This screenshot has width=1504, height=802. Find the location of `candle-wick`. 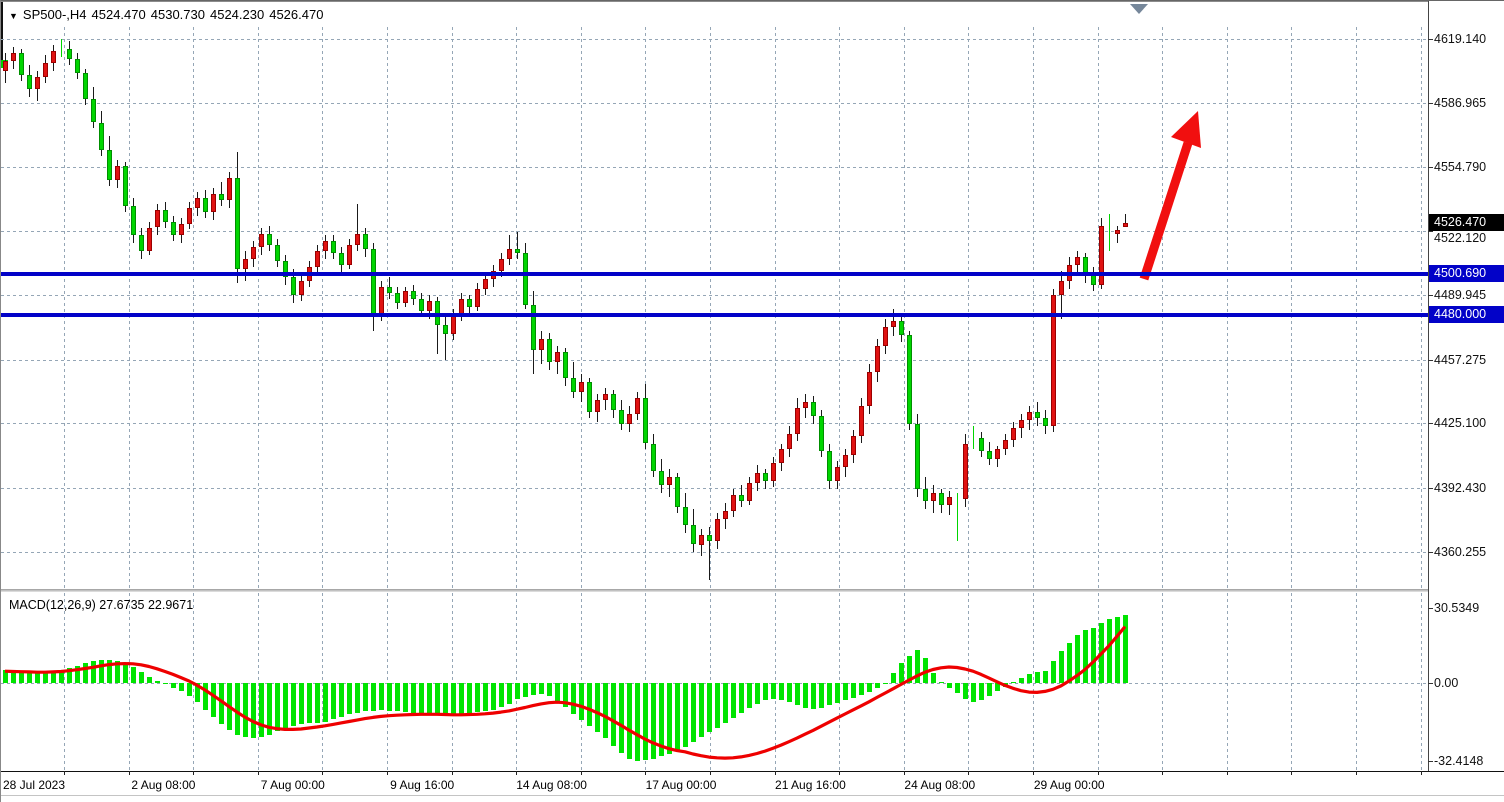

candle-wick is located at coordinates (221, 193).